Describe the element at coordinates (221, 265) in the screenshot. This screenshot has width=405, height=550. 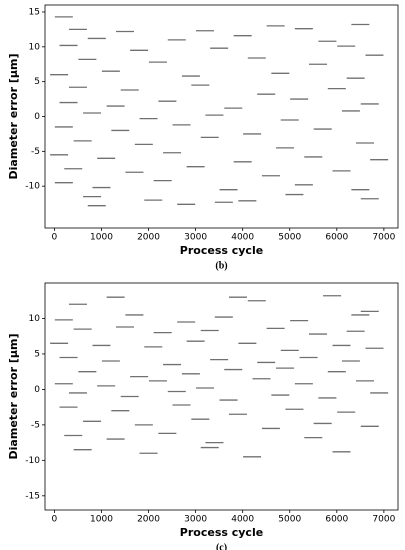
I see `caption: (b)` at that location.